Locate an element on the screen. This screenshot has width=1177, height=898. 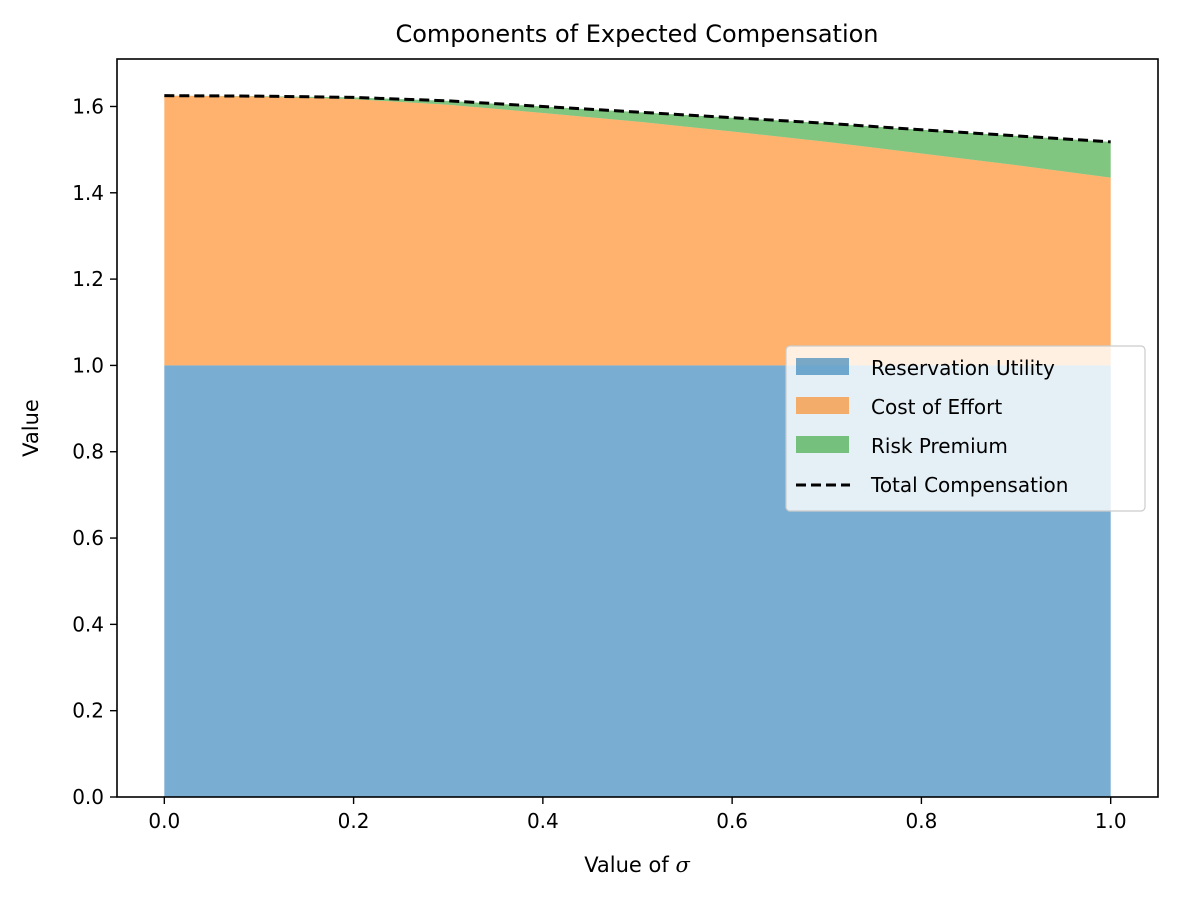
y-tick-label: 0.6 is located at coordinates (88, 538).